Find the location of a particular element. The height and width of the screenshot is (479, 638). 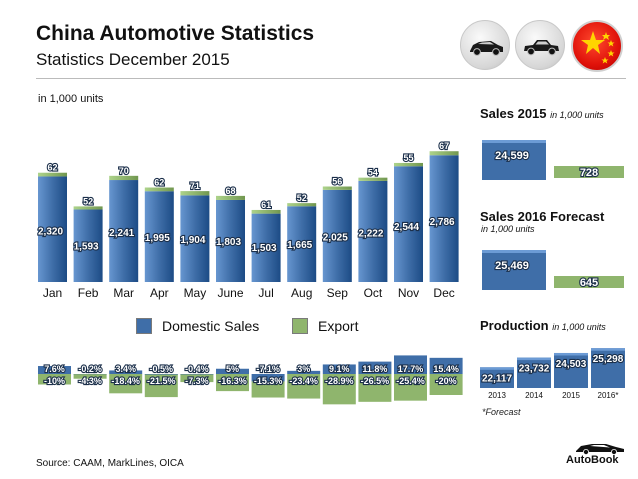

production-tick-1: 2014 is located at coordinates (534, 395).